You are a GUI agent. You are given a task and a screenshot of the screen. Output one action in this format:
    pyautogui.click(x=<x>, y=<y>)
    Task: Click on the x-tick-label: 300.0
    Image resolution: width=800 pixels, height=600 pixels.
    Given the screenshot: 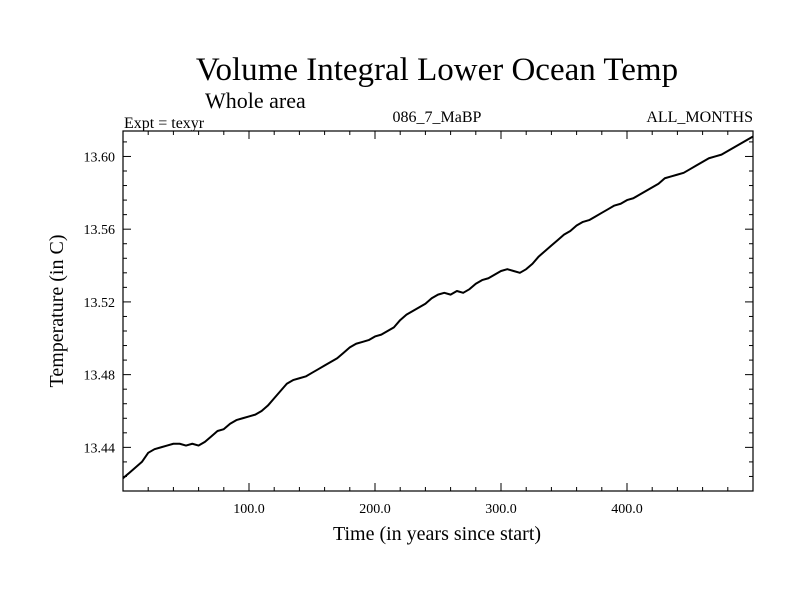 What is the action you would take?
    pyautogui.click(x=501, y=509)
    